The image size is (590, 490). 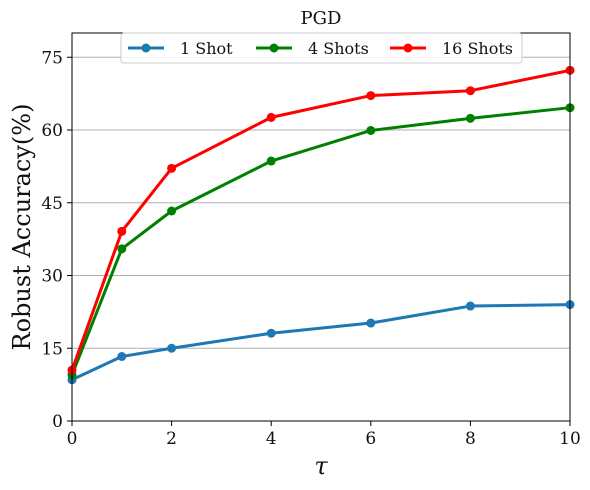 What do you see at coordinates (570, 439) in the screenshot?
I see `x-tick-label: 10` at bounding box center [570, 439].